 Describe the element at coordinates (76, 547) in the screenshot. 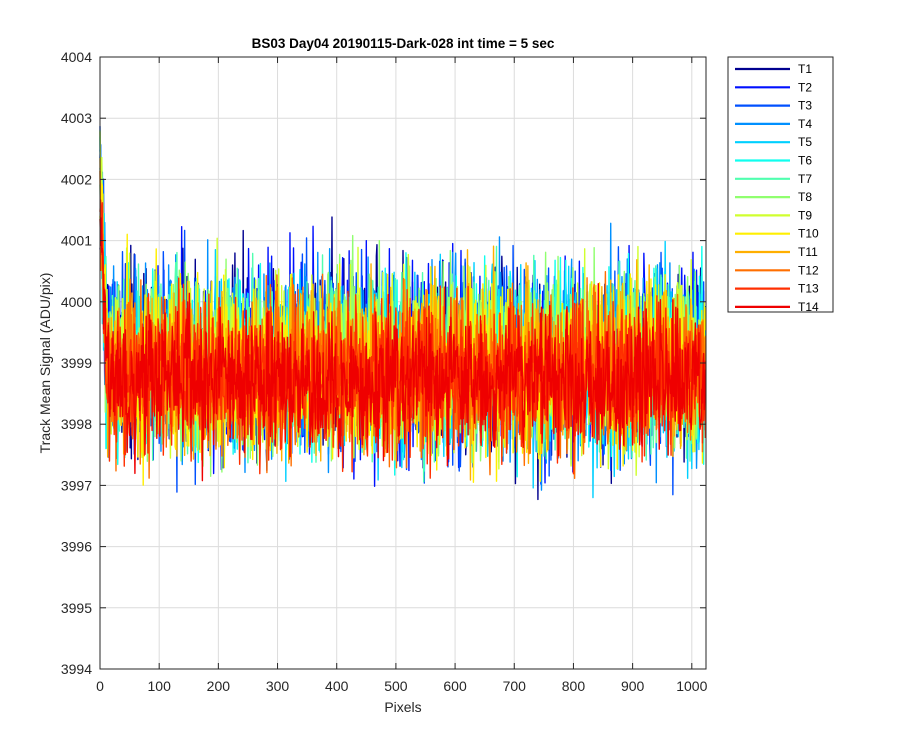

I see `y-tick-label: 3996` at that location.